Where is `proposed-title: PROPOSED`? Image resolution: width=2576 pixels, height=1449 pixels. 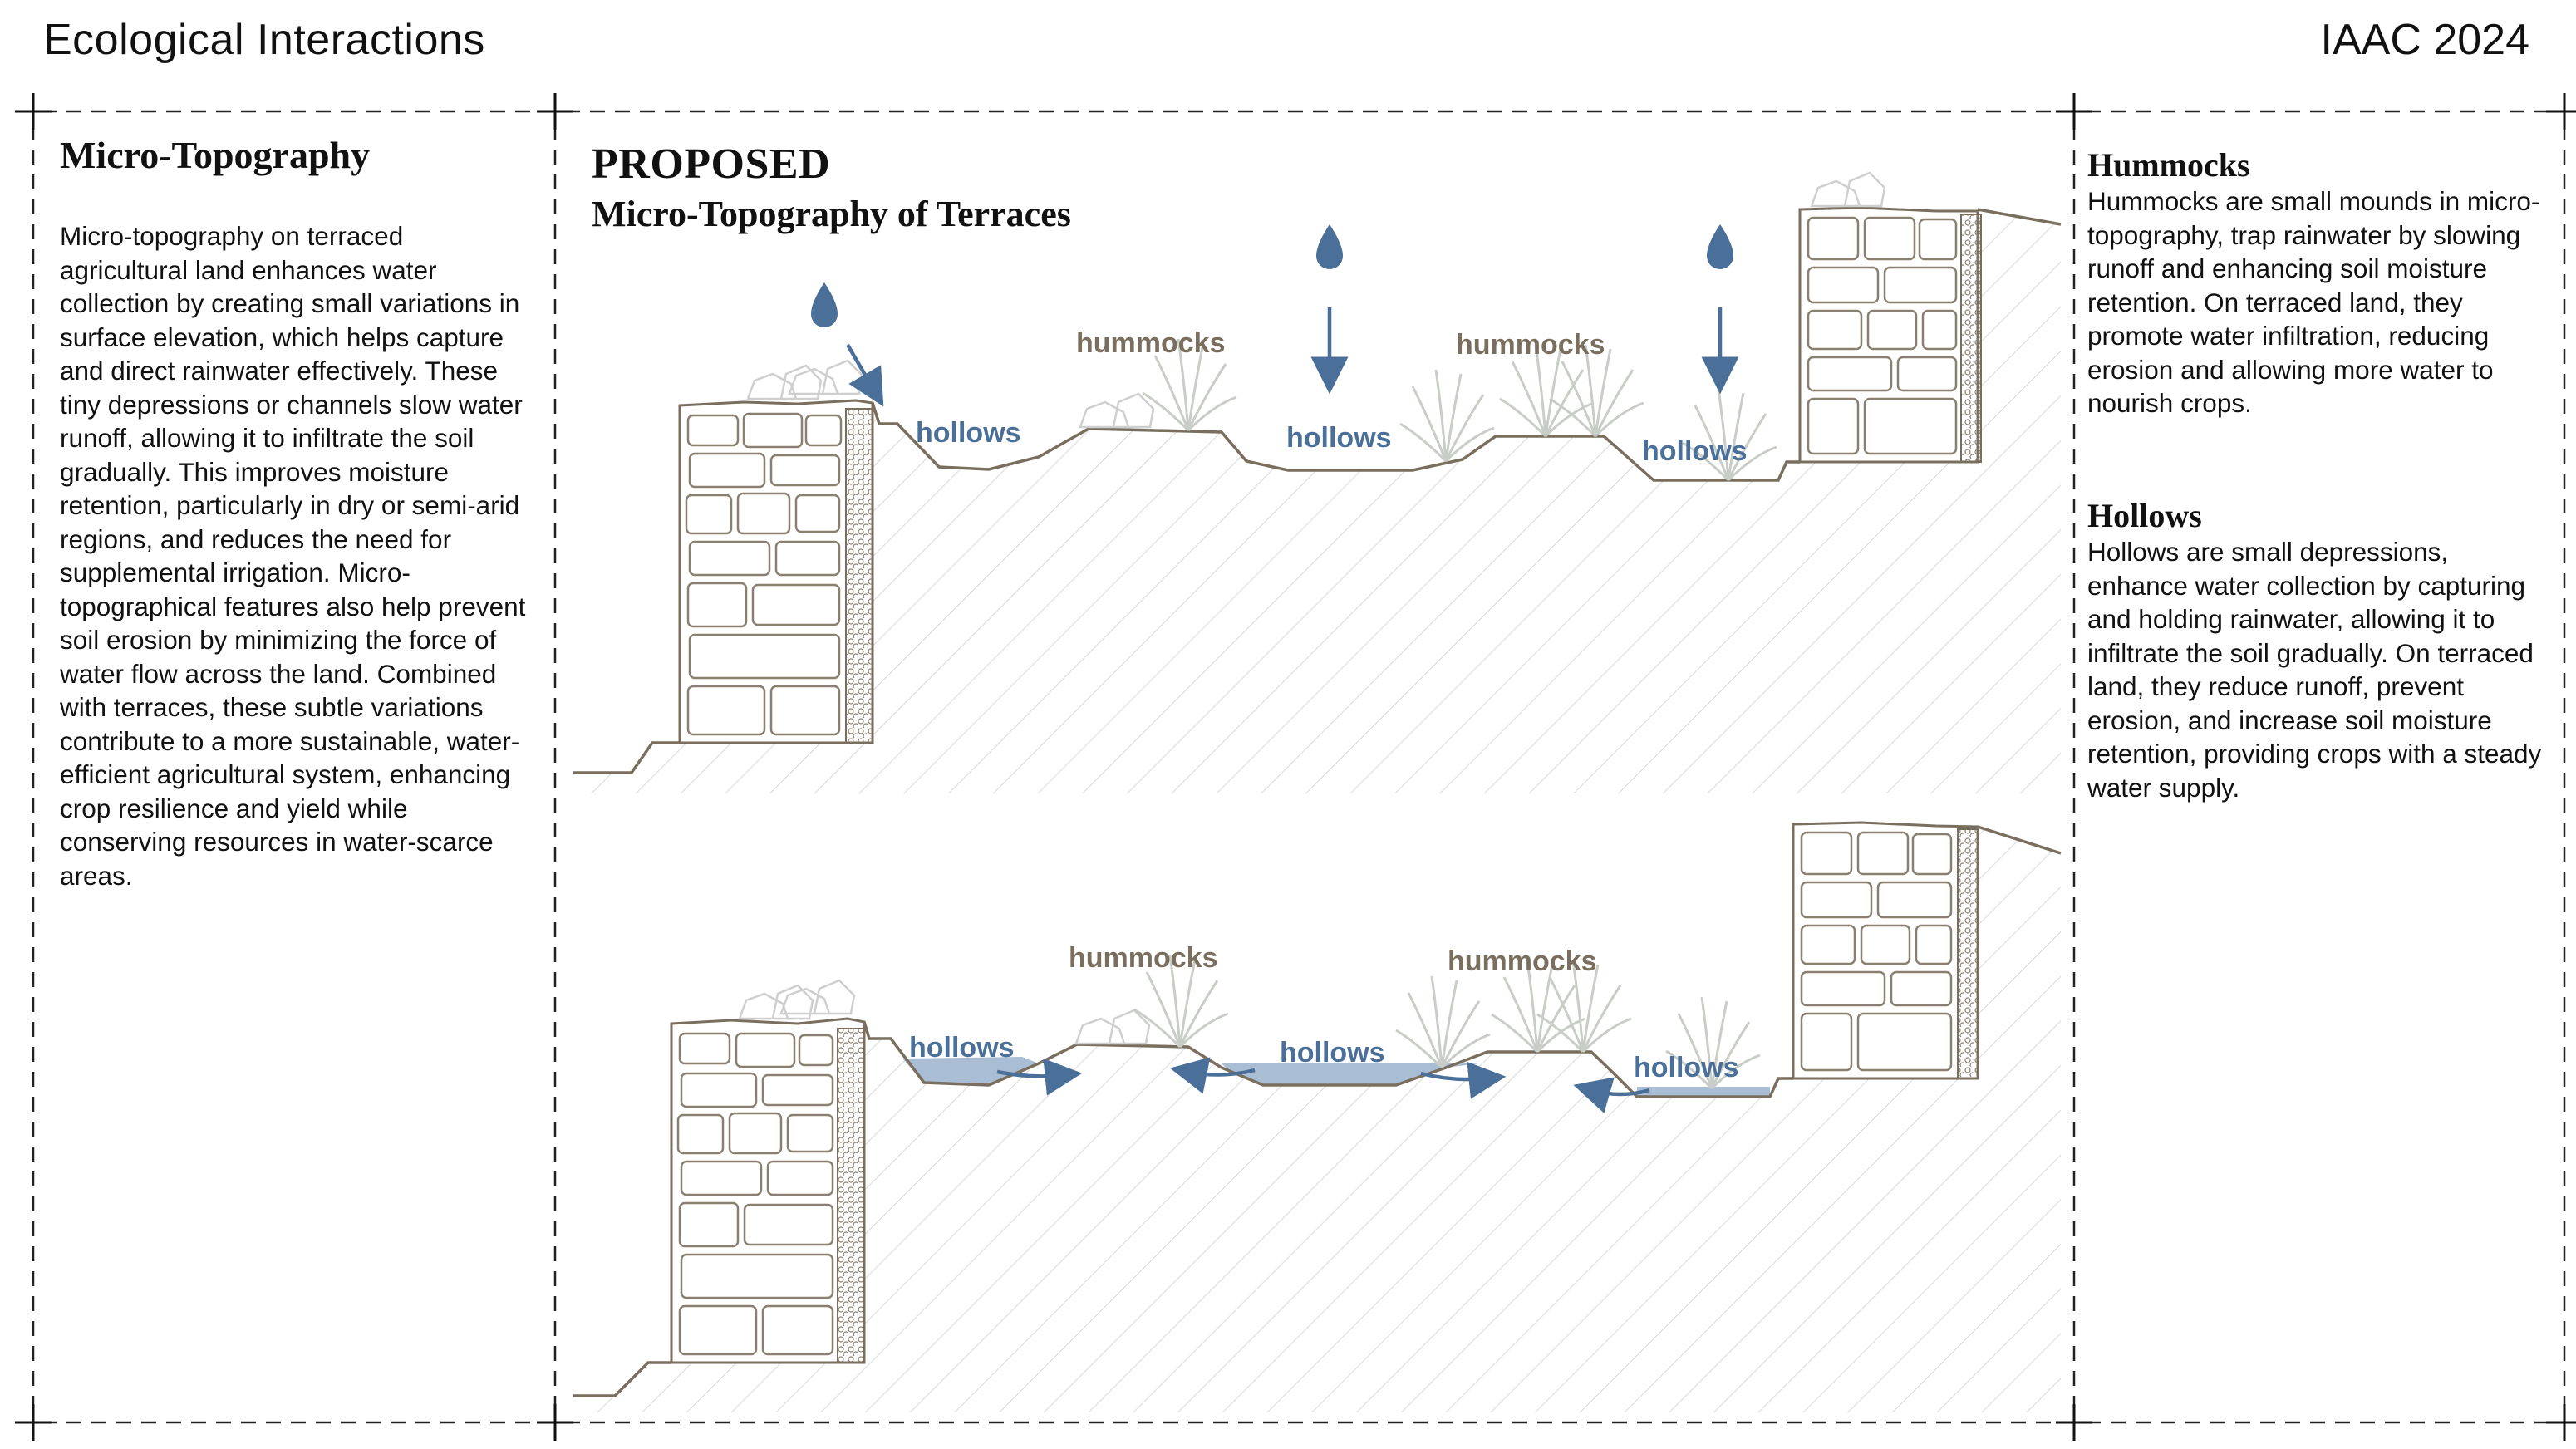 proposed-title: PROPOSED is located at coordinates (711, 164).